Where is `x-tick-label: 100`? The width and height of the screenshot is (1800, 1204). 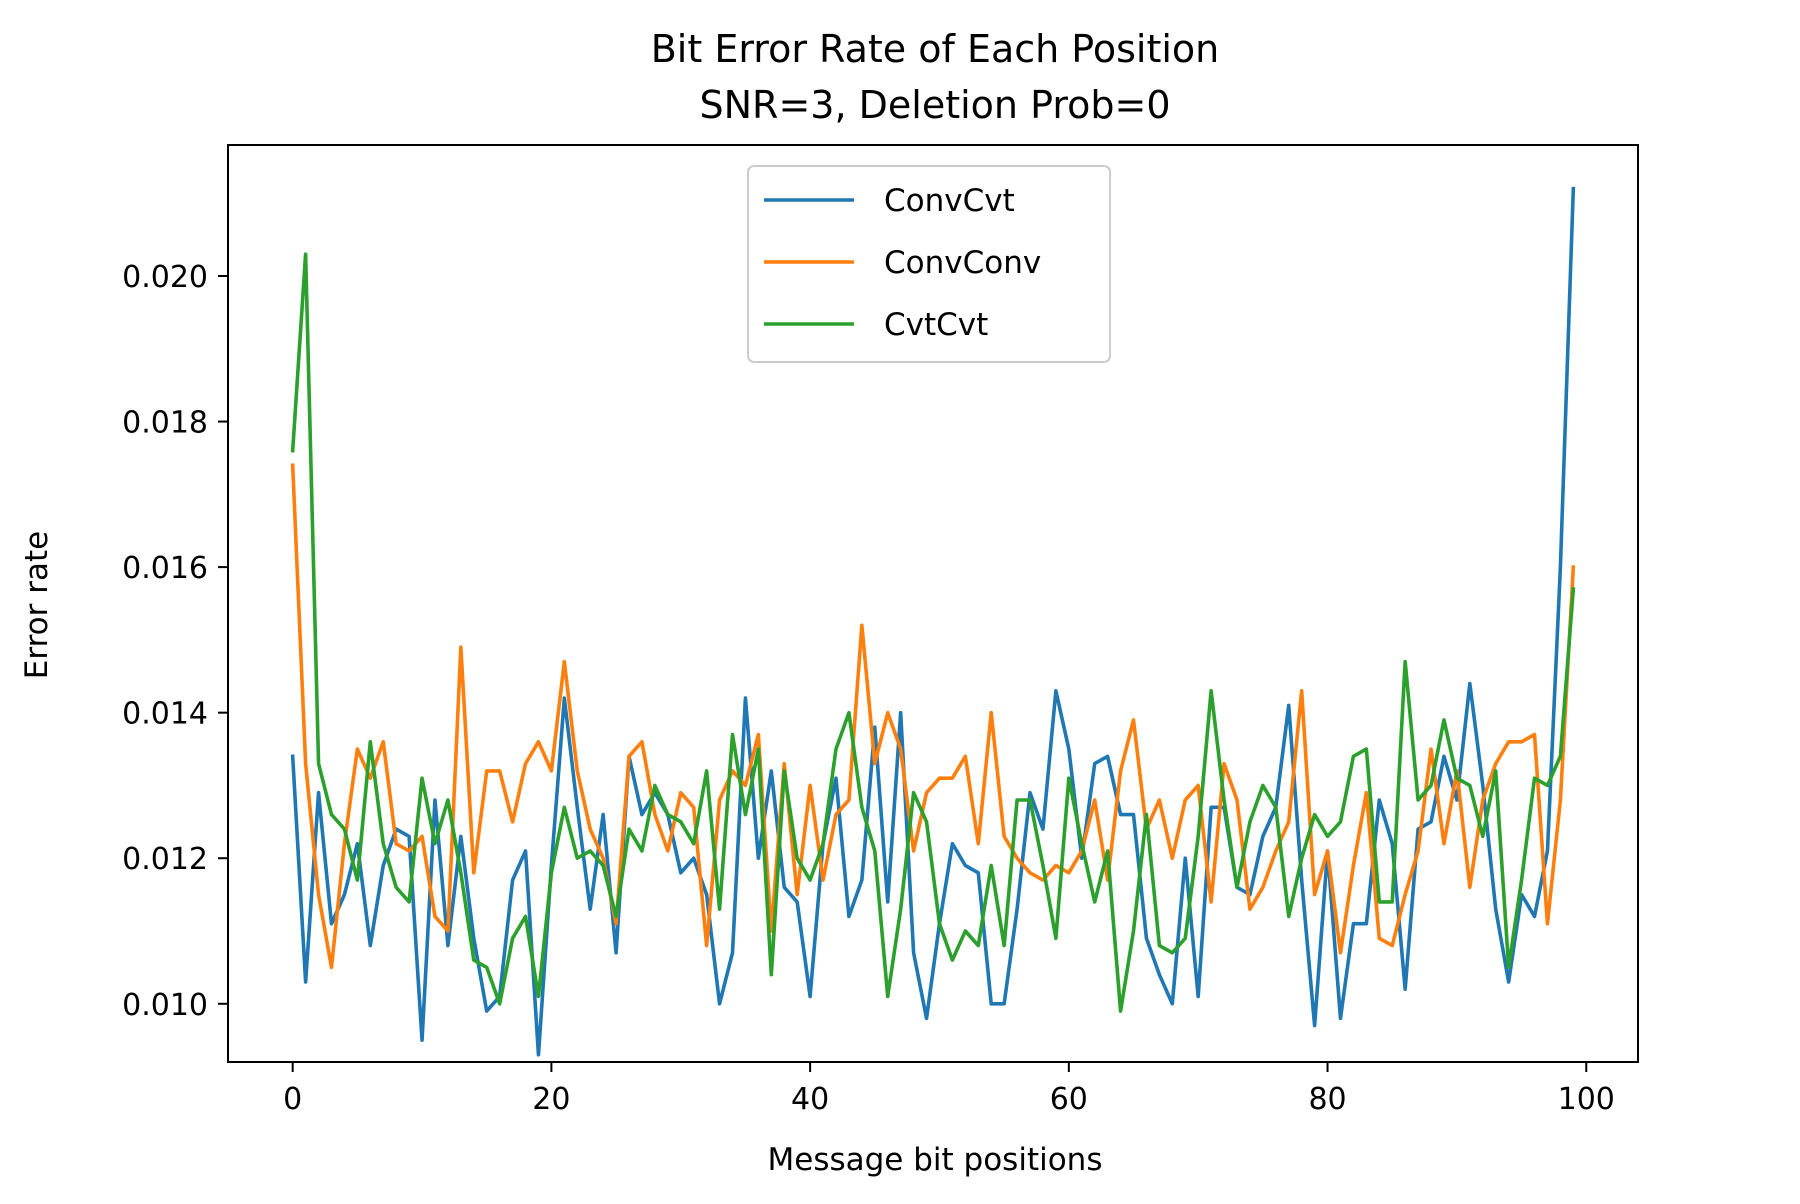 x-tick-label: 100 is located at coordinates (1586, 1099).